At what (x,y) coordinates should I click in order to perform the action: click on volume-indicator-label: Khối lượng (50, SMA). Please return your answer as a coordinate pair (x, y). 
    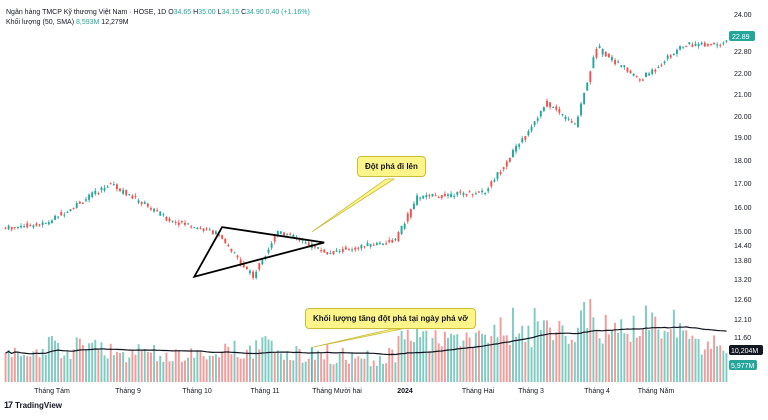
    Looking at the image, I should click on (40, 22).